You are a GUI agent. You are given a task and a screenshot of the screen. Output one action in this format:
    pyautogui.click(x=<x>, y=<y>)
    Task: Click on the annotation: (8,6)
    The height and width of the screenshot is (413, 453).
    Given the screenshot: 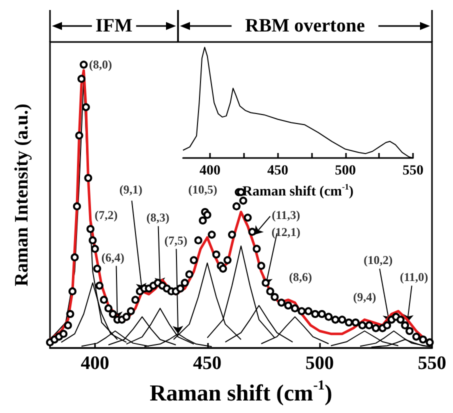 What is the action you would take?
    pyautogui.click(x=300, y=277)
    